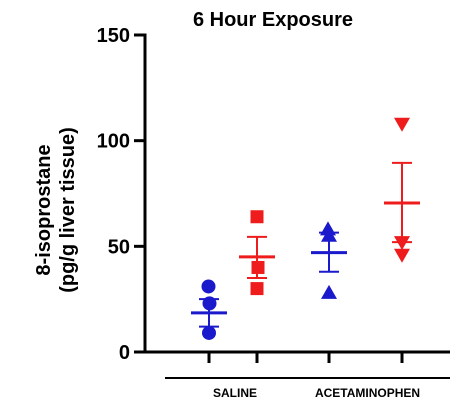 This screenshot has height=404, width=462. Describe the element at coordinates (113, 142) in the screenshot. I see `y-tick-label: 100` at that location.